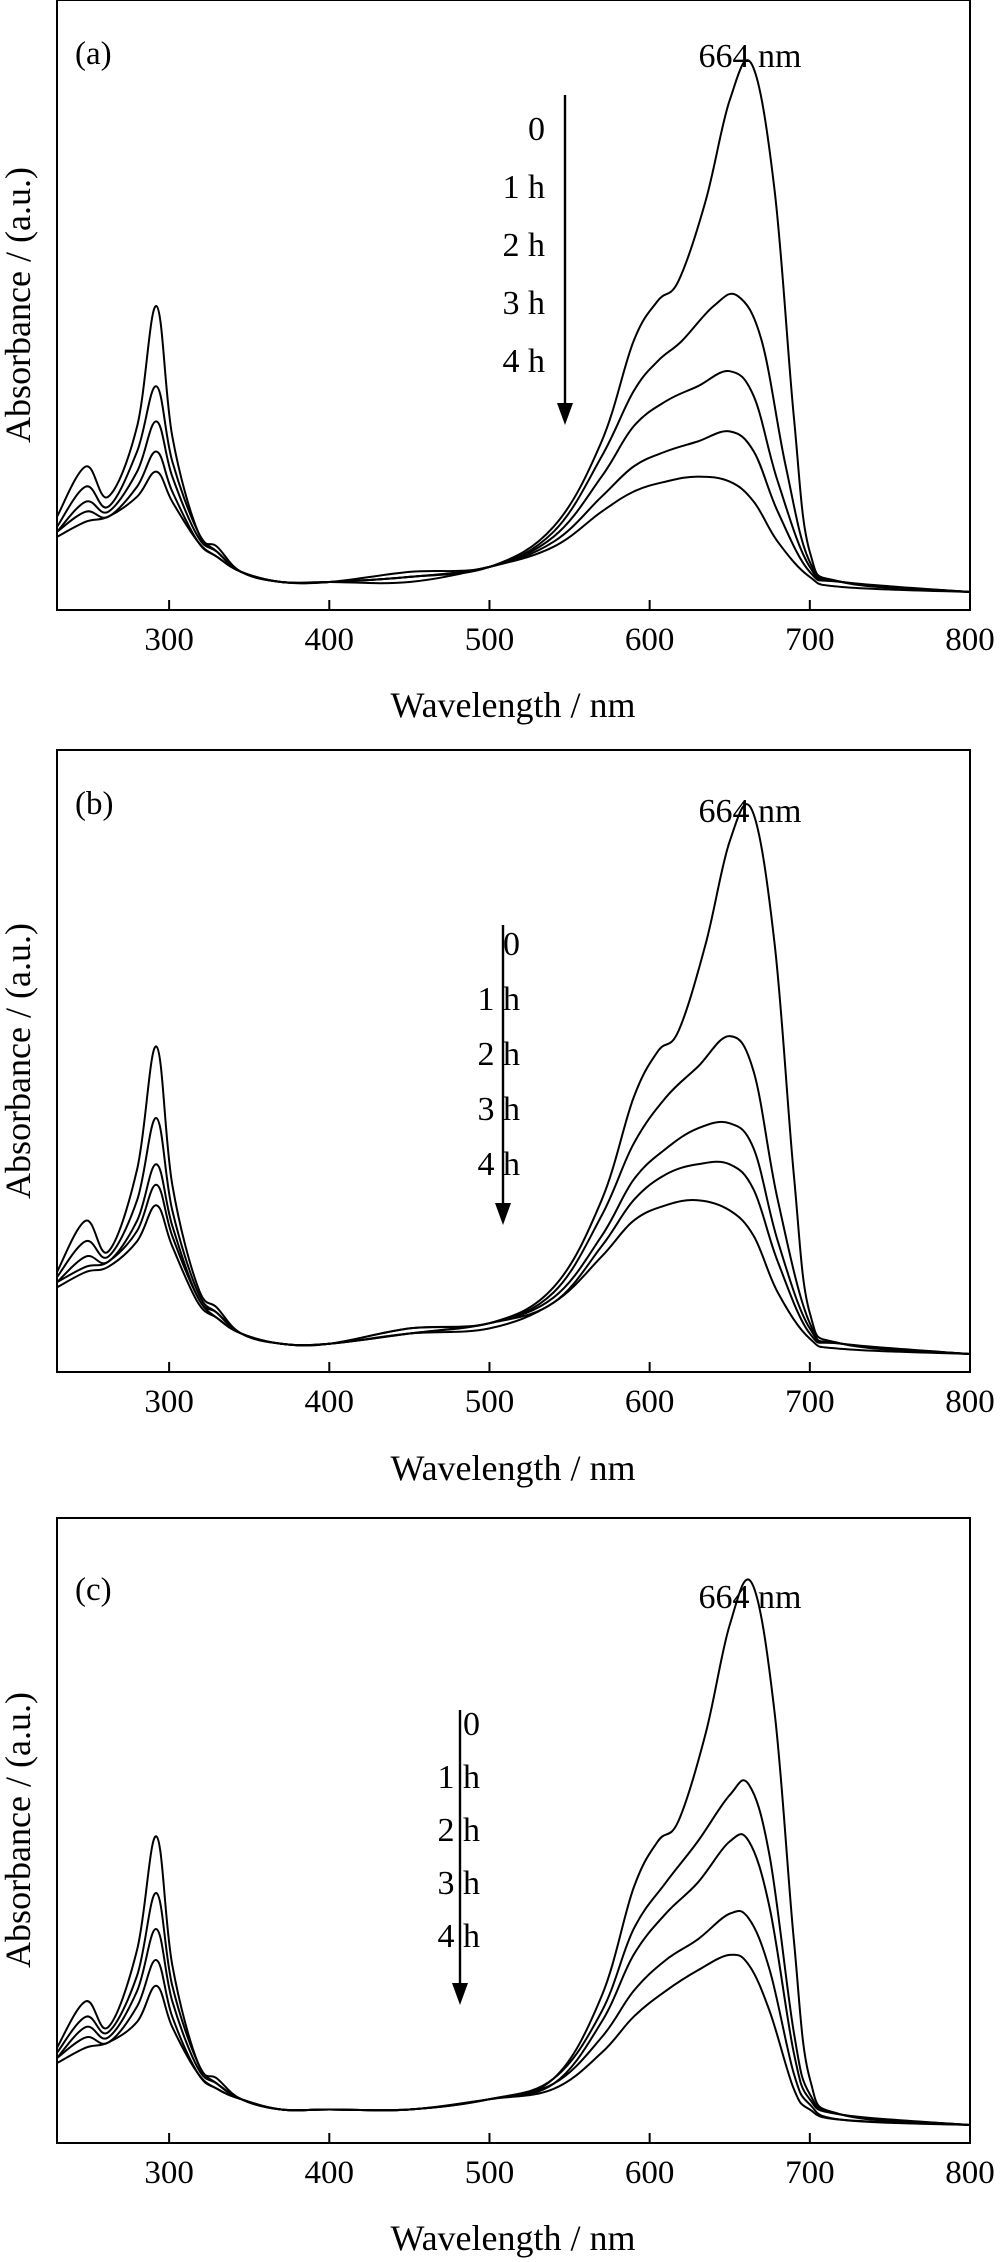 Image resolution: width=1000 pixels, height=2262 pixels. I want to click on panel-label: (b), so click(94, 804).